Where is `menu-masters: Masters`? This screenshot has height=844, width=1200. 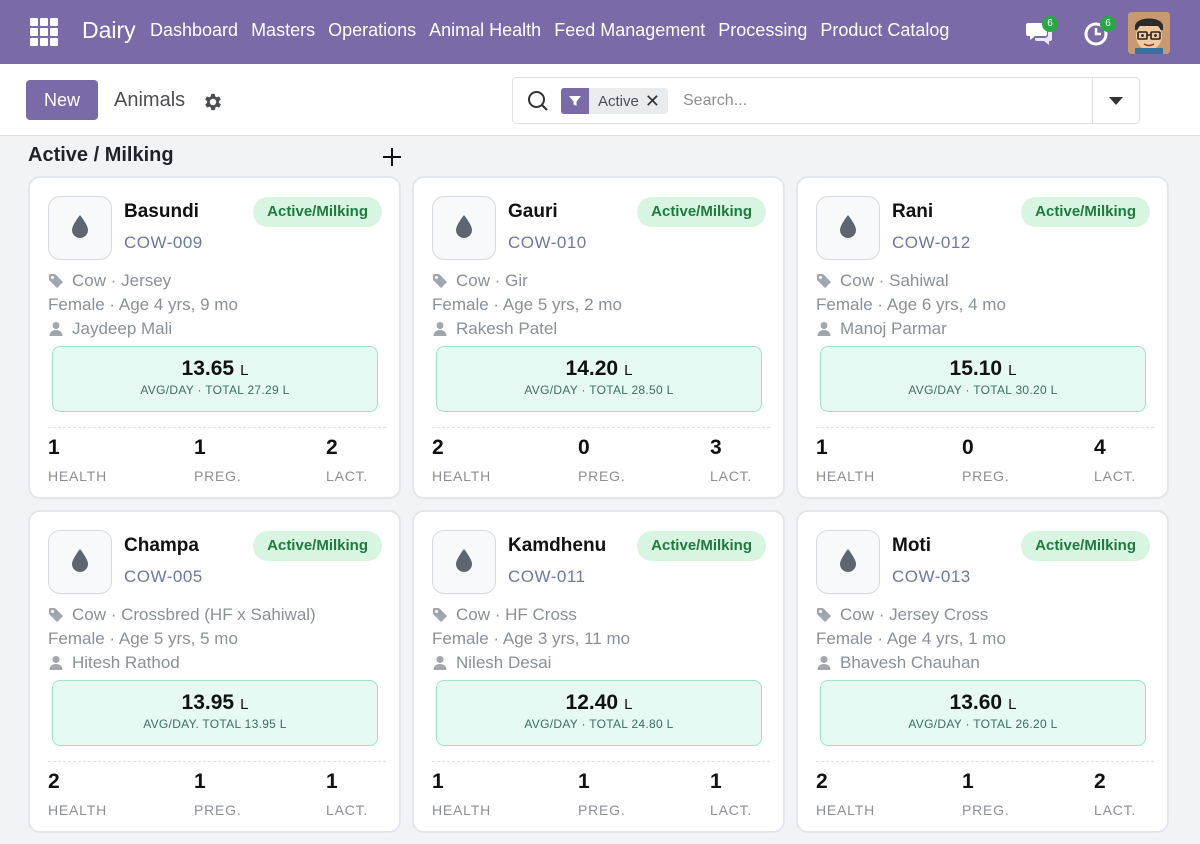
menu-masters: Masters is located at coordinates (283, 30).